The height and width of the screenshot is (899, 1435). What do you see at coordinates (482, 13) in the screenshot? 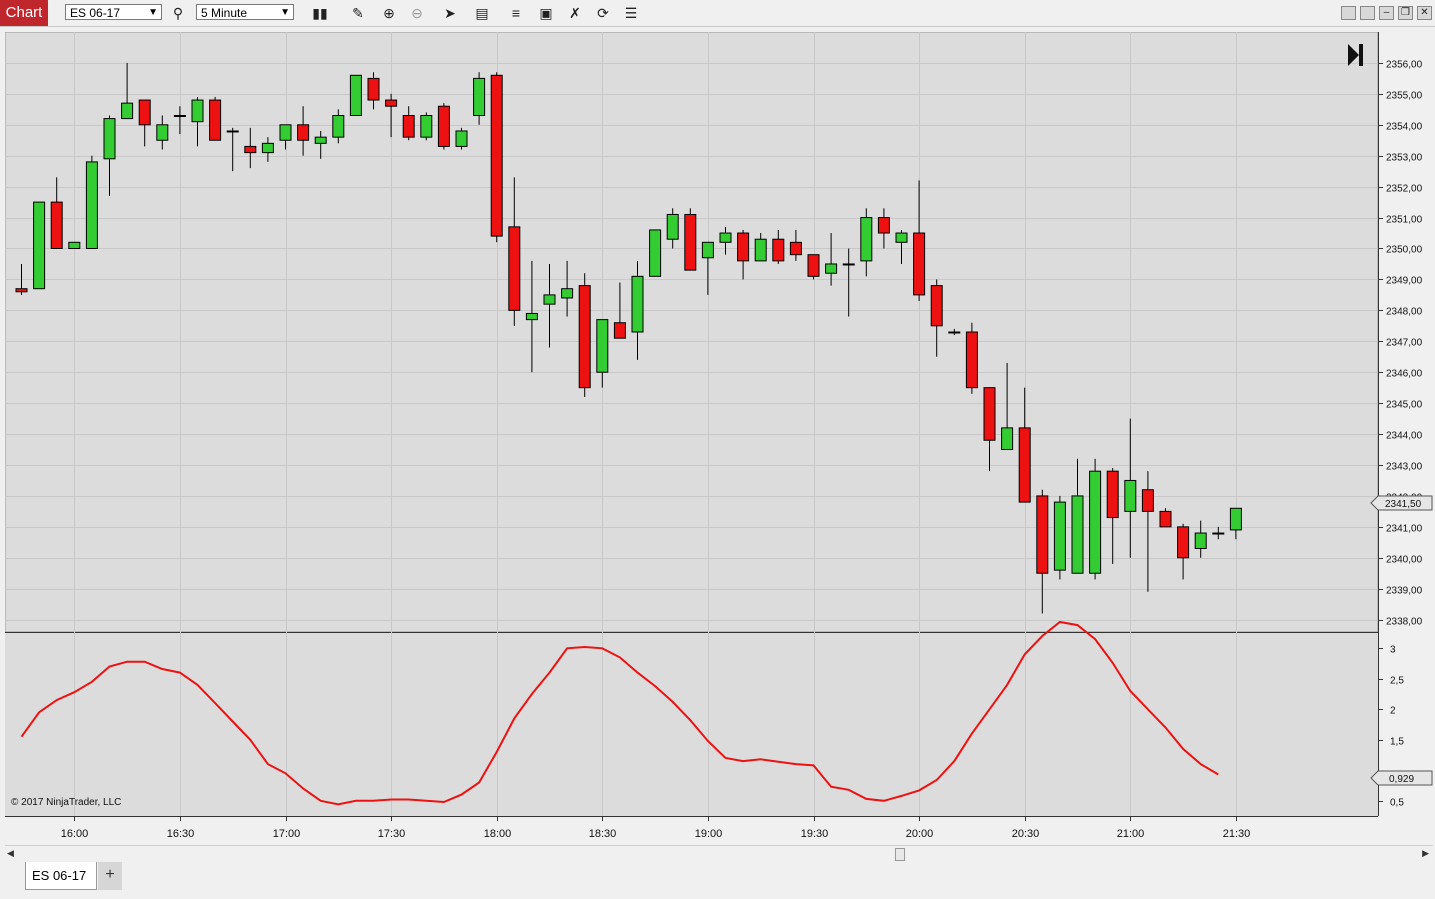
I see `properties-icon: ▤` at bounding box center [482, 13].